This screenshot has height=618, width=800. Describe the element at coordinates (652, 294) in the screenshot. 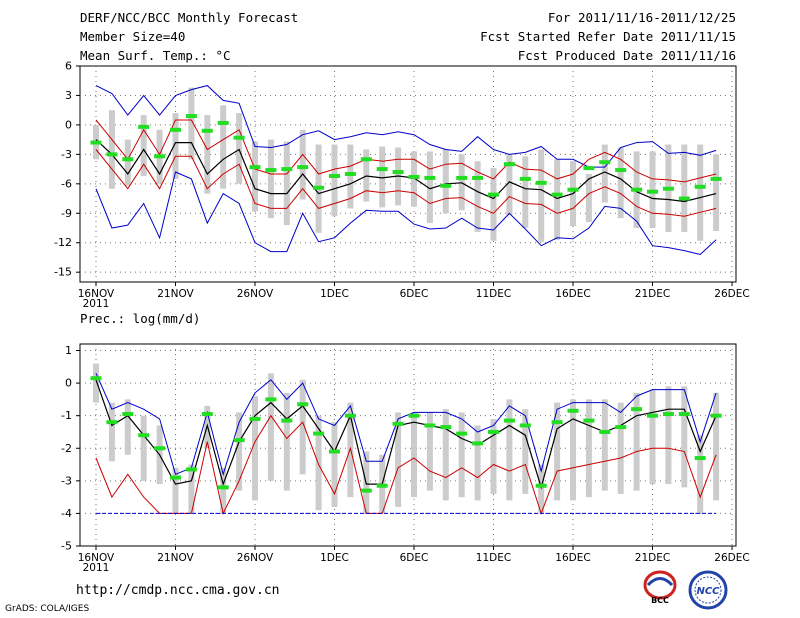

I see `x-tick-label: 21DEC` at that location.